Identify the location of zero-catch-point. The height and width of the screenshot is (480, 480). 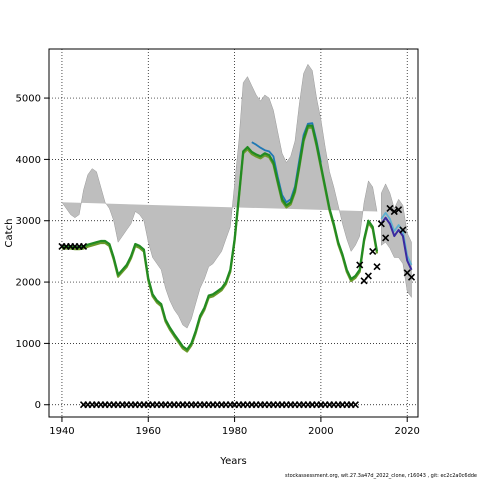
(355, 405).